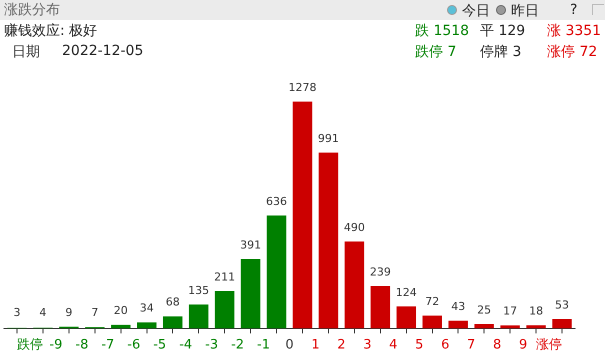  I want to click on x-tick-label: -7, so click(107, 345).